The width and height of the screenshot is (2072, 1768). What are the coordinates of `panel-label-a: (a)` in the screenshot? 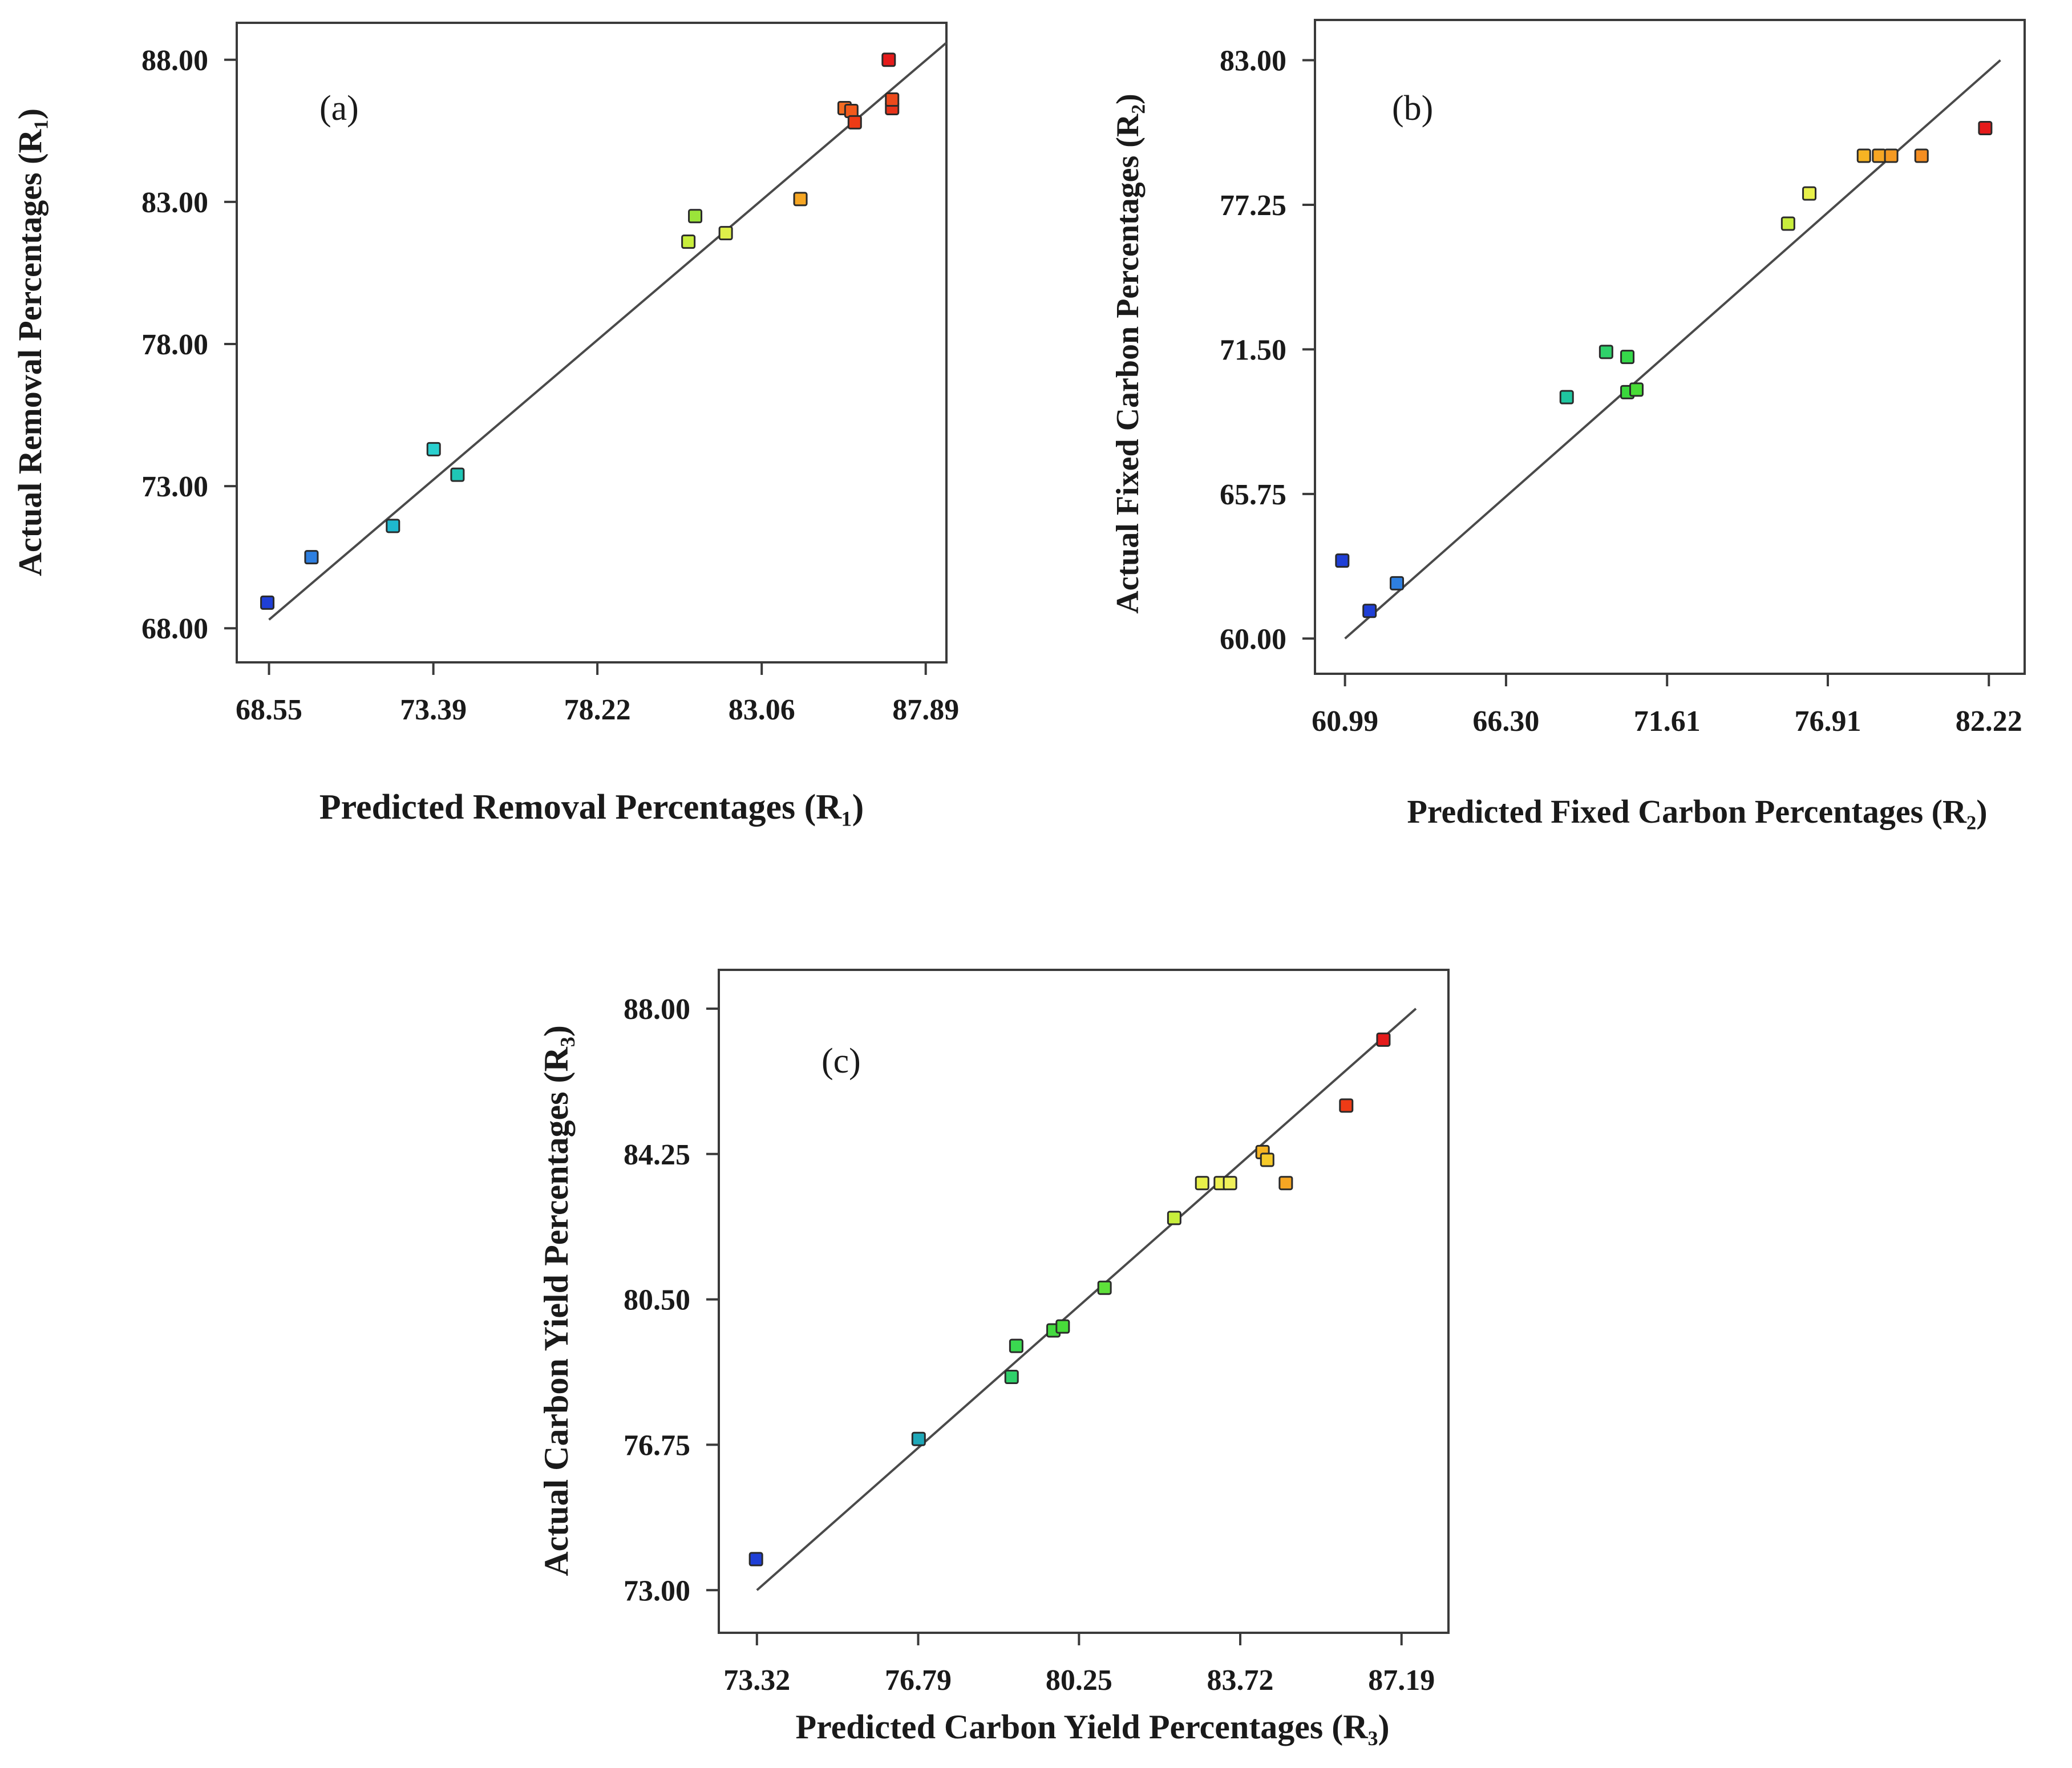 It's located at (339, 108).